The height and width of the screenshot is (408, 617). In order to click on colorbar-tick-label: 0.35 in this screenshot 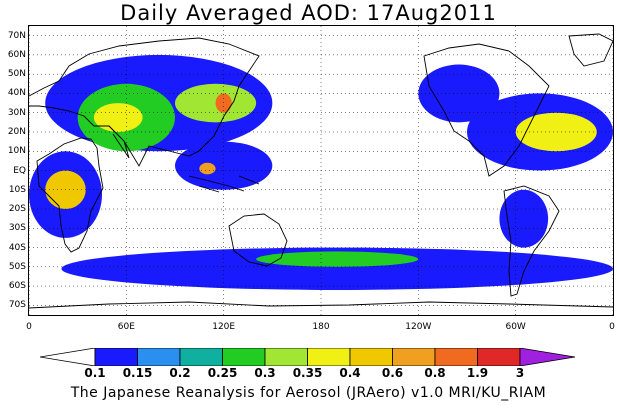, I will do `click(307, 373)`.